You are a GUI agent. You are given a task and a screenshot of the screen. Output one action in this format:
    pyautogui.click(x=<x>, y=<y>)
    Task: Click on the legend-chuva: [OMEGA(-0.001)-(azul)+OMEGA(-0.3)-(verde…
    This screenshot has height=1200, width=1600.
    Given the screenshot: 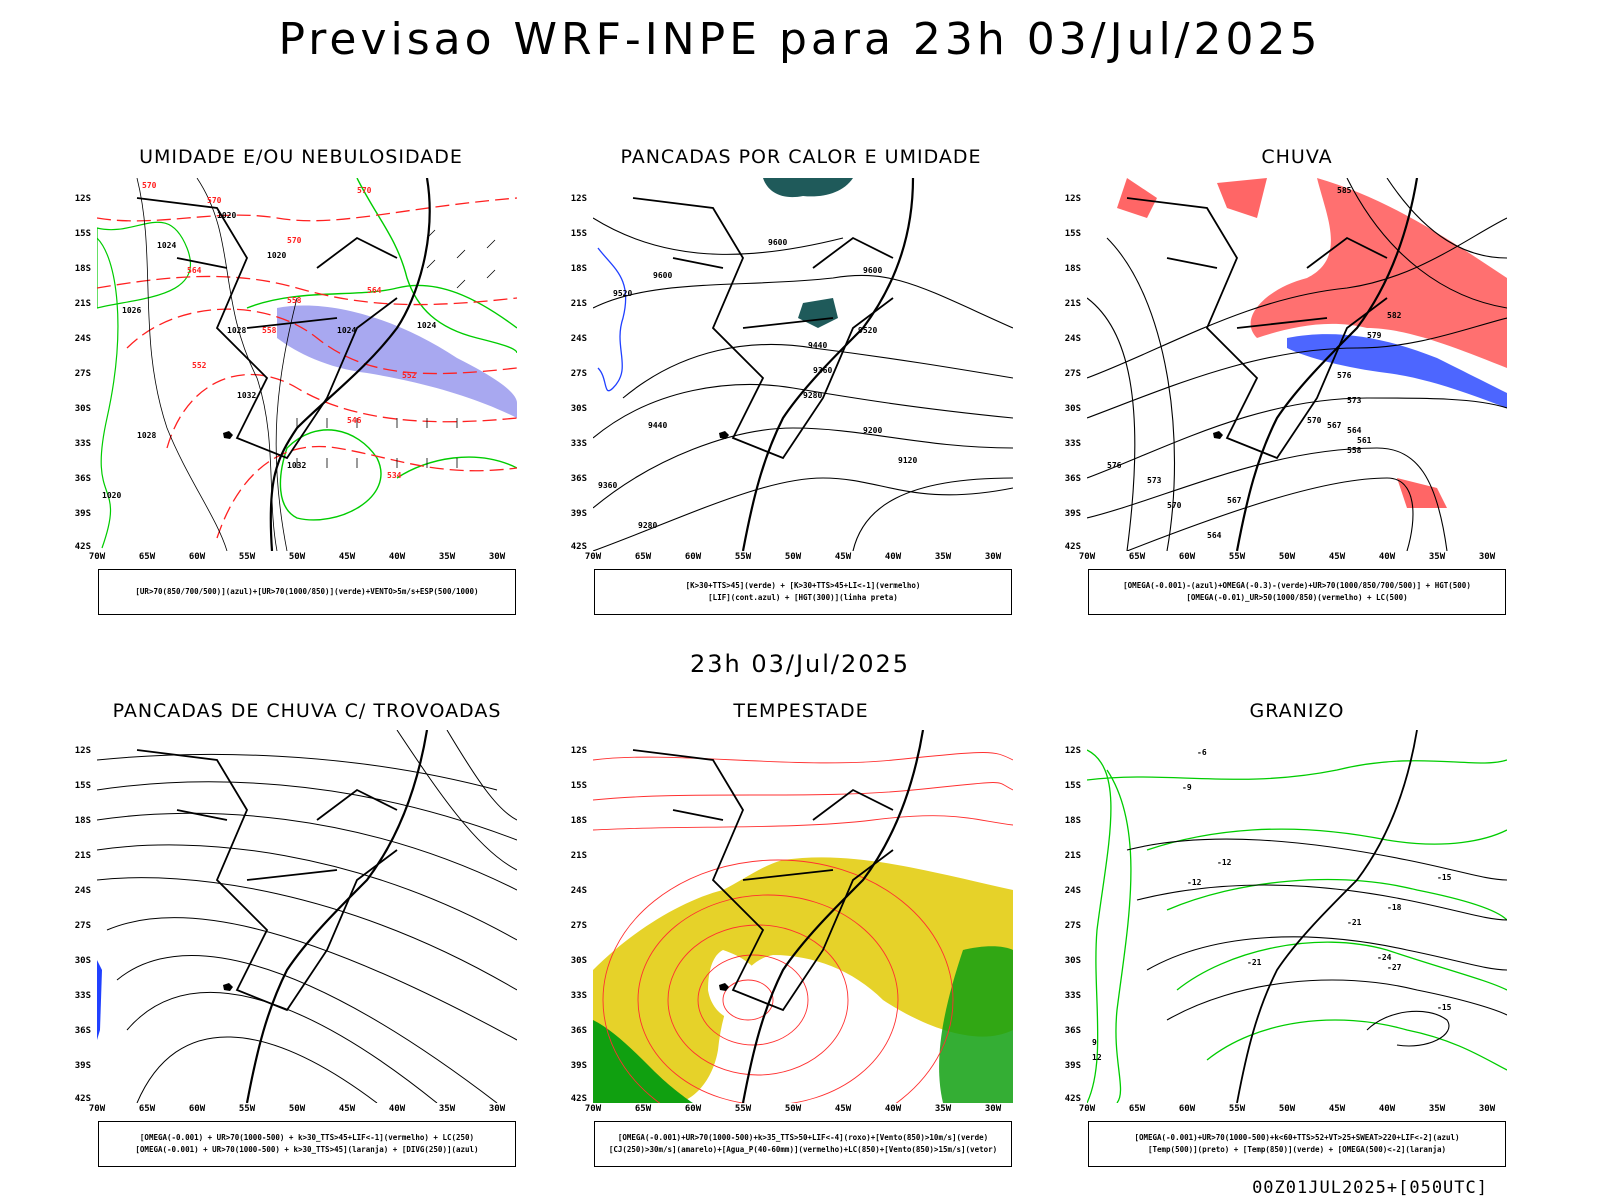 What is the action you would take?
    pyautogui.click(x=1297, y=592)
    